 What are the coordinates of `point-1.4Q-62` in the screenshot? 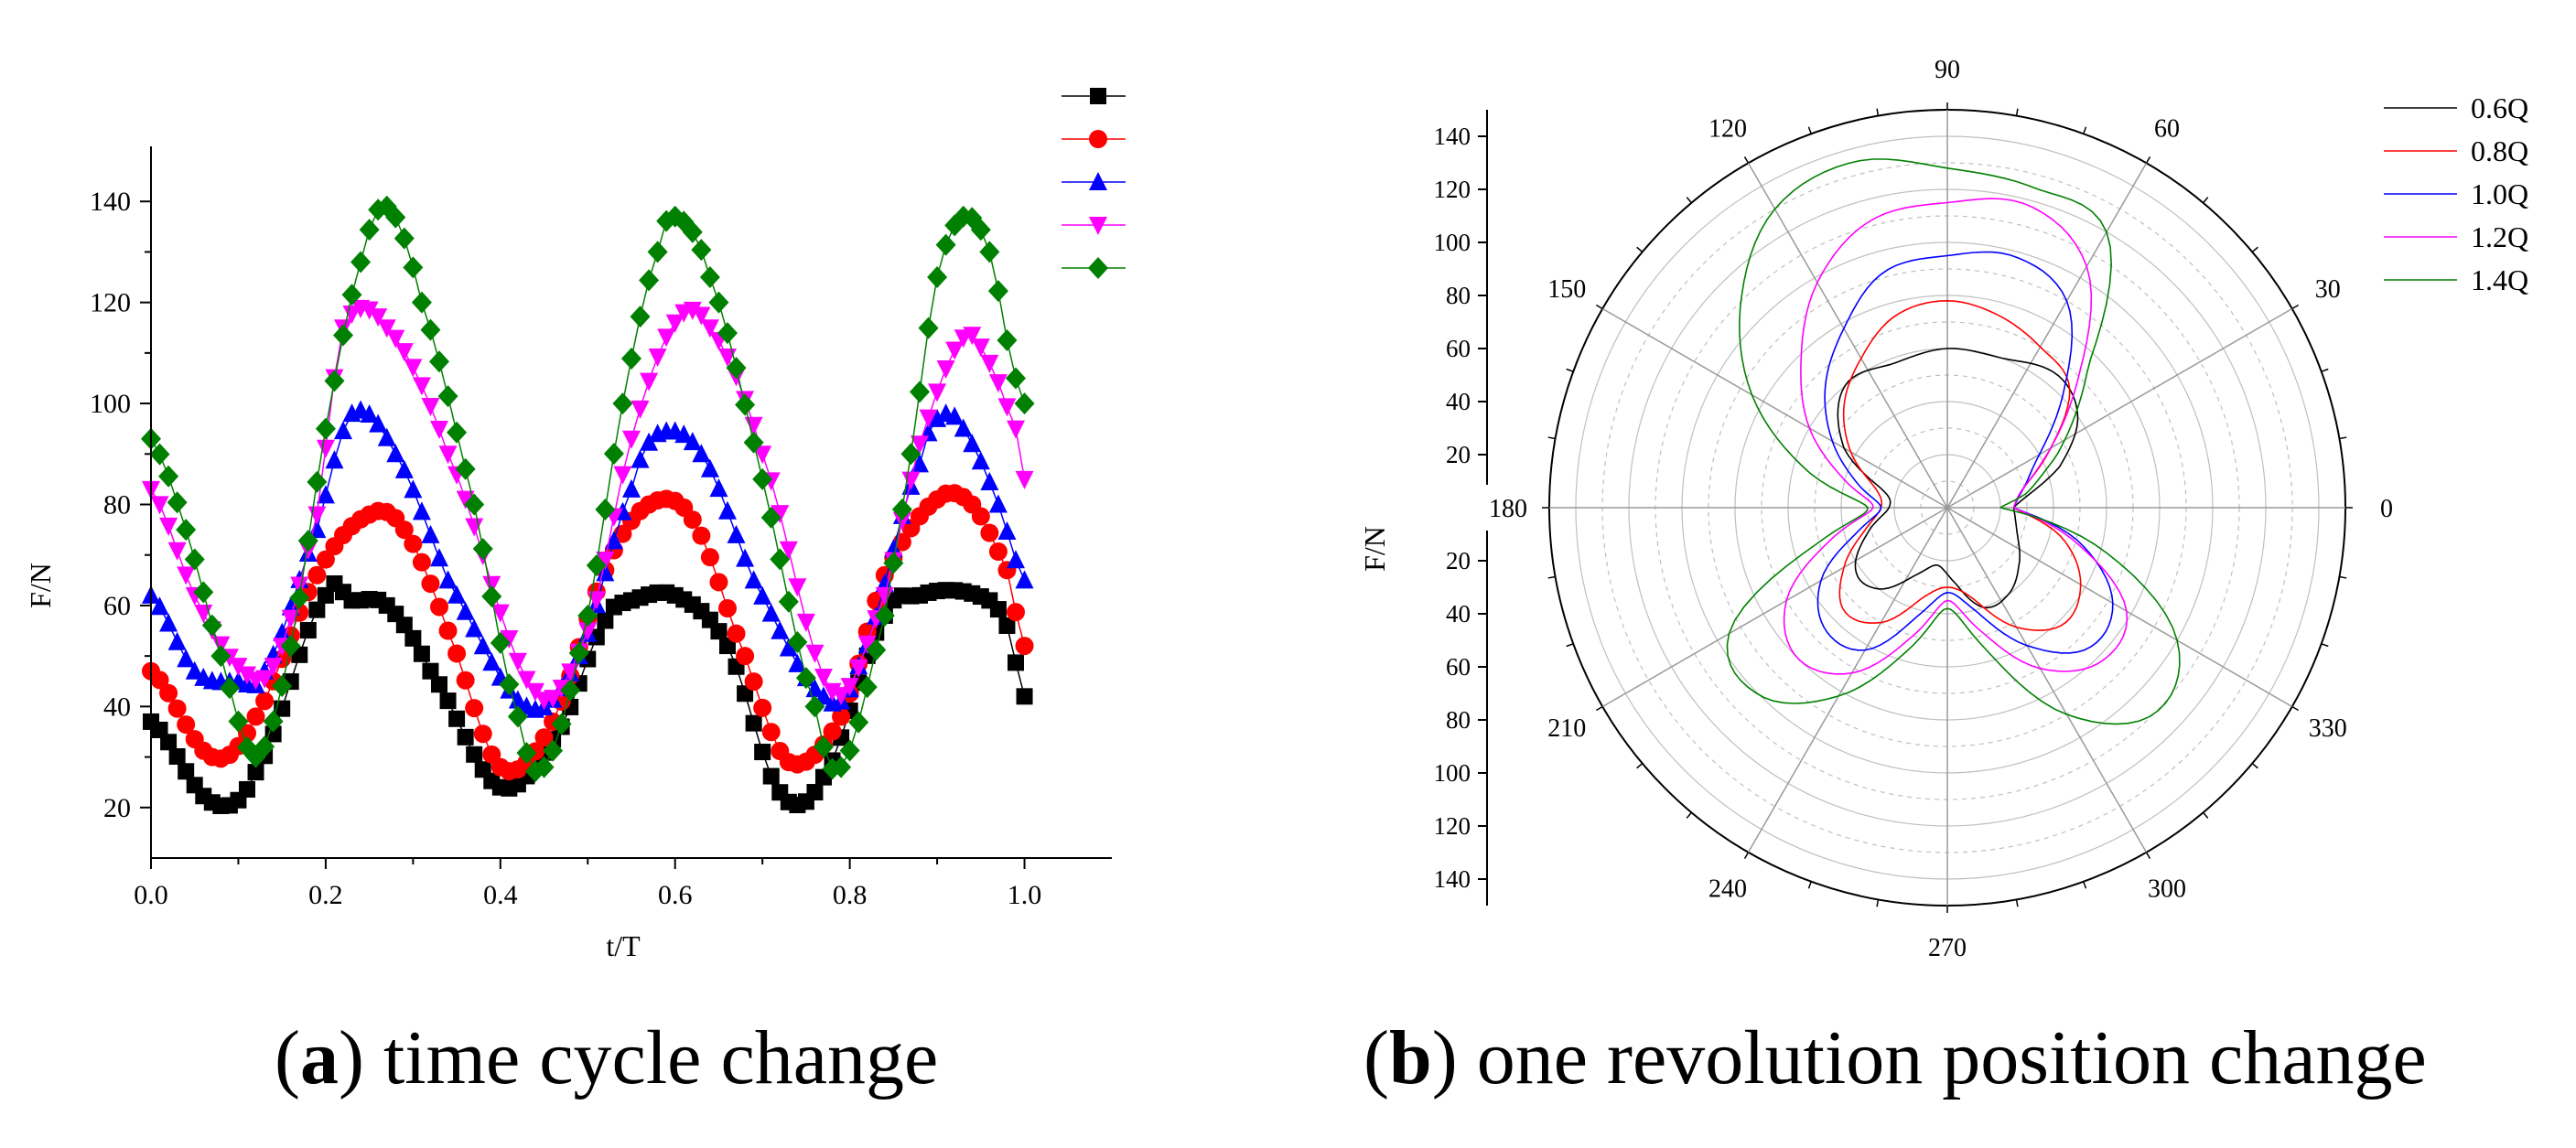 It's located at (693, 231).